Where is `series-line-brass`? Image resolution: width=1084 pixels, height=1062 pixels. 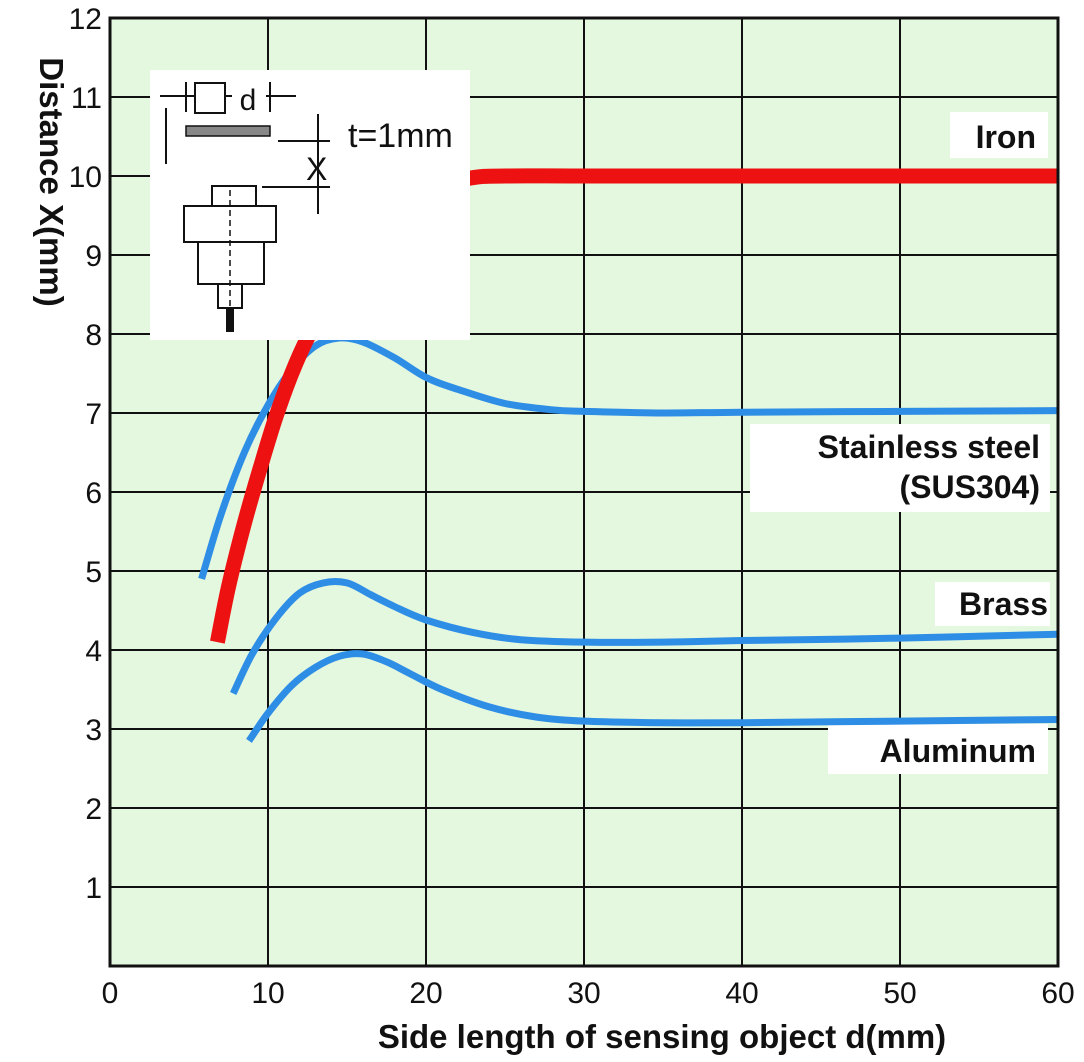
series-line-brass is located at coordinates (644, 636).